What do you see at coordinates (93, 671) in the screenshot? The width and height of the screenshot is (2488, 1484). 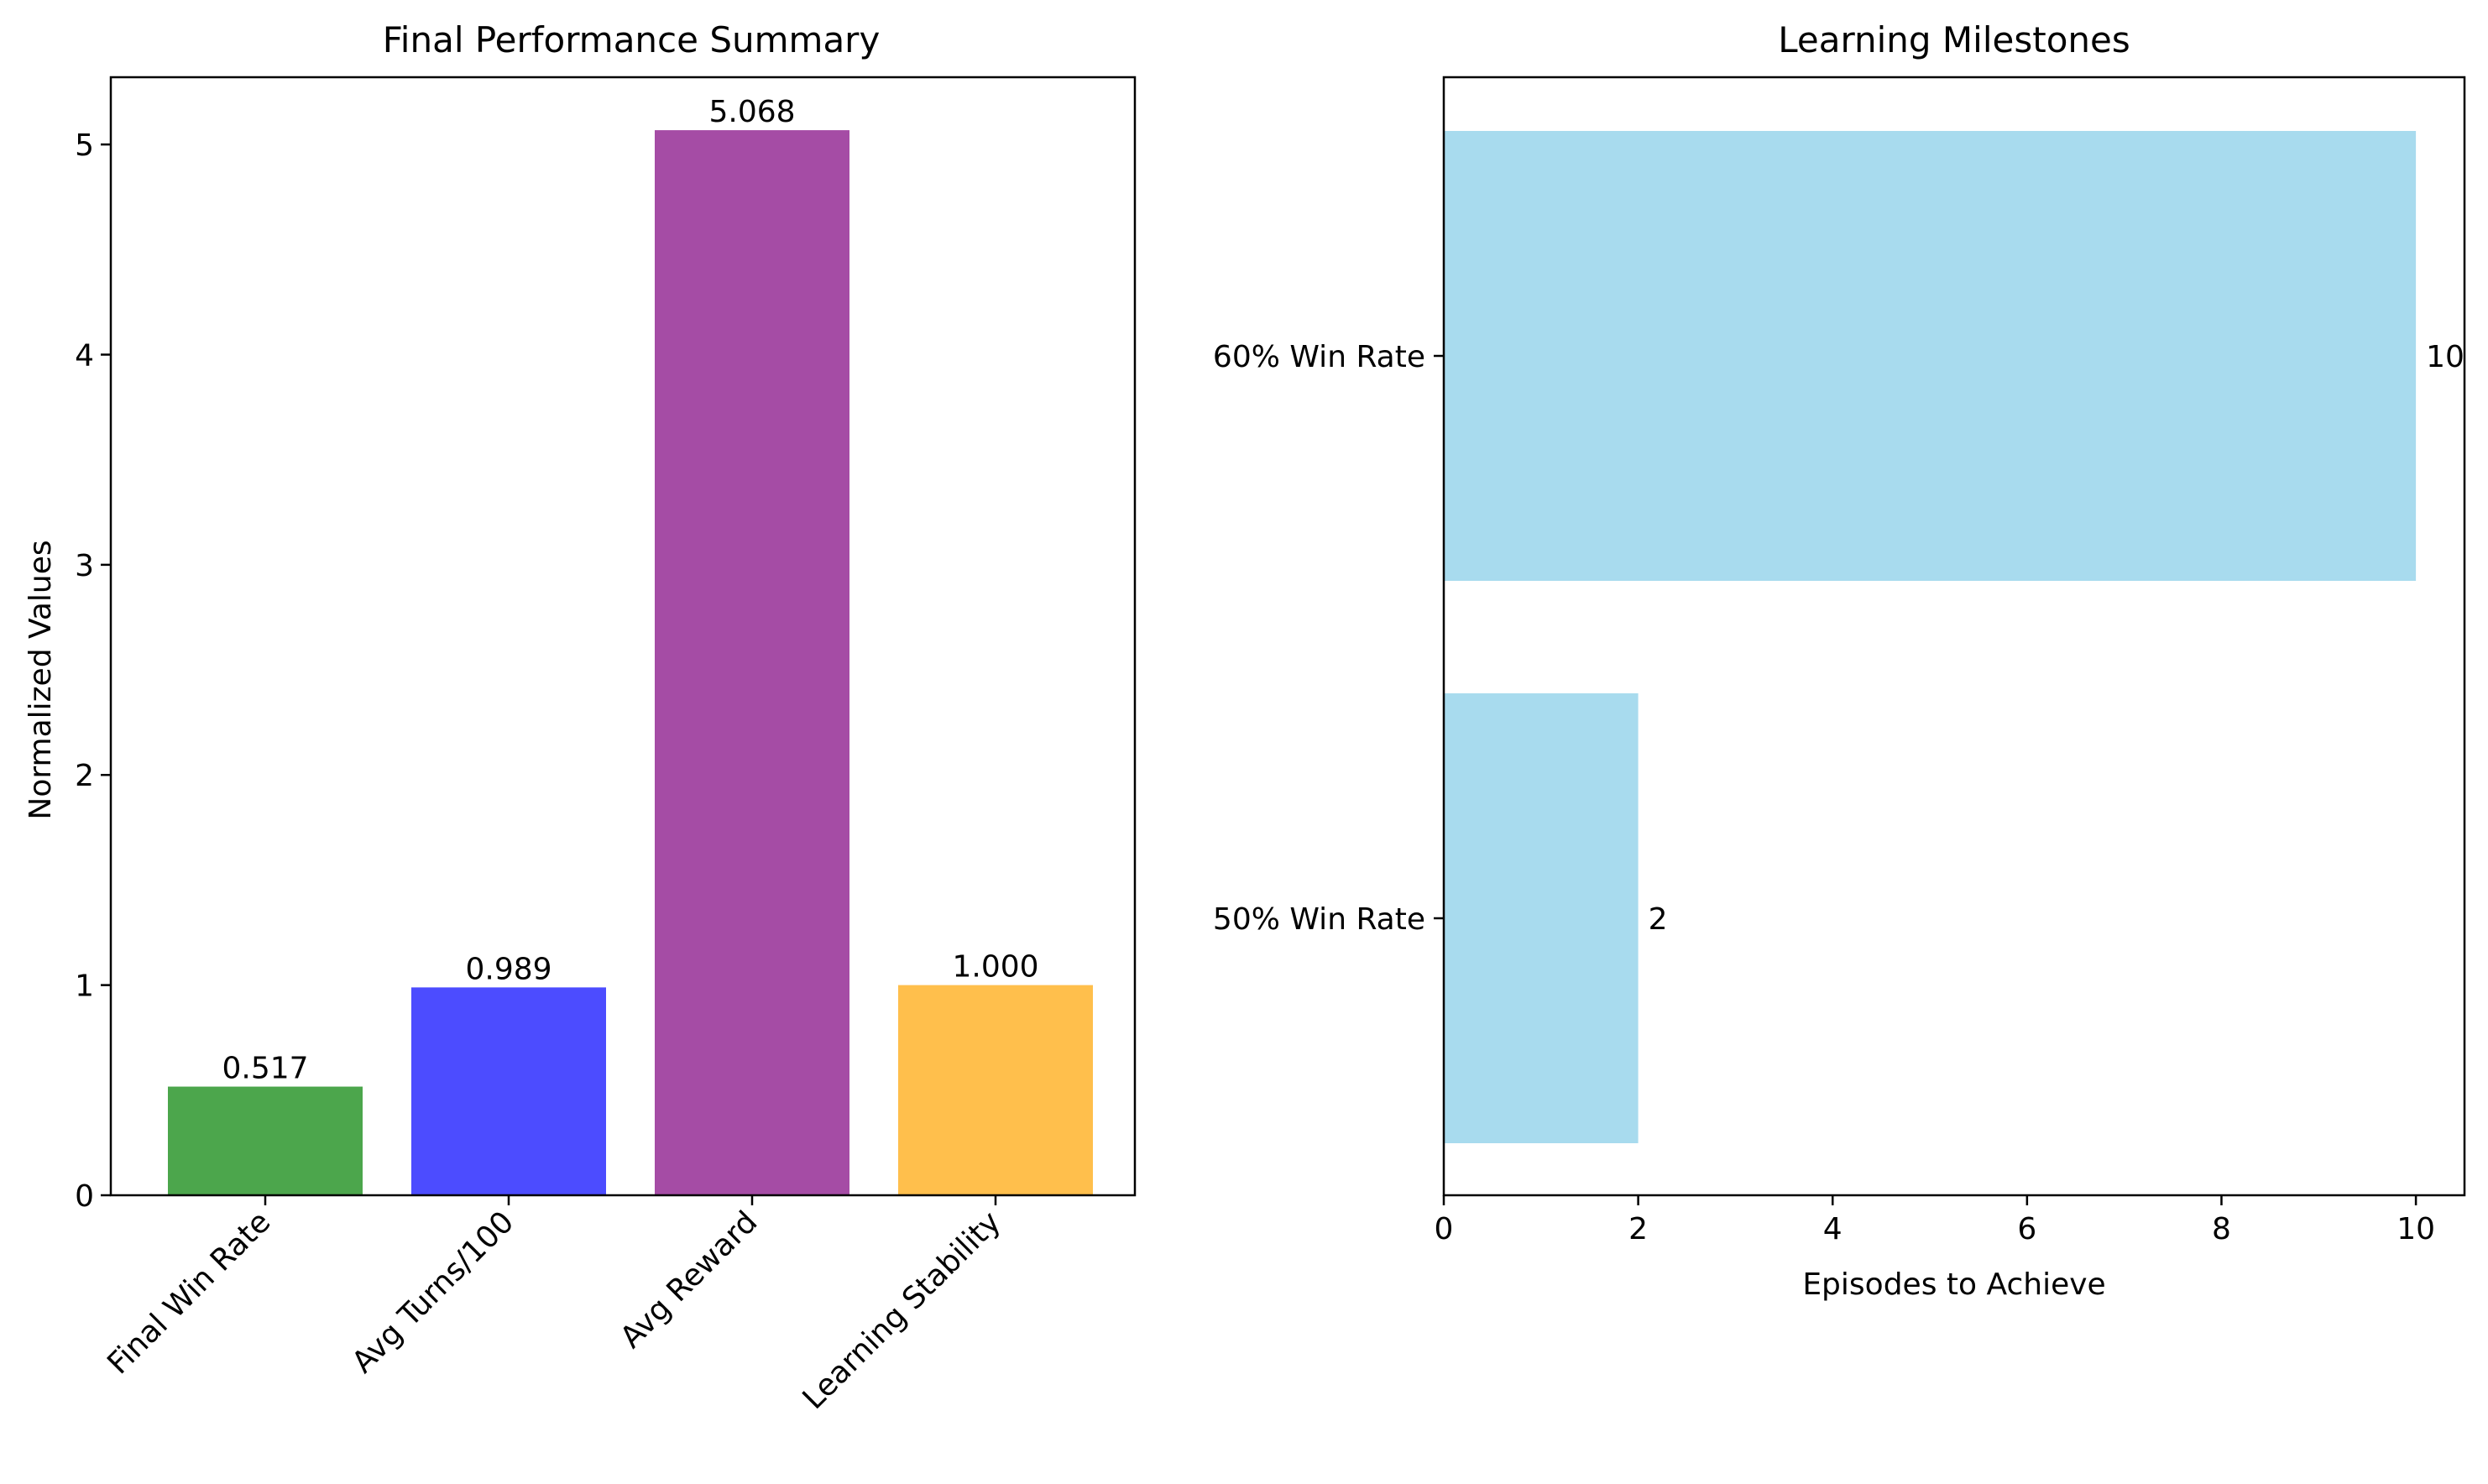 I see `y-axis-ticks: 0 1 2 3 4 5` at bounding box center [93, 671].